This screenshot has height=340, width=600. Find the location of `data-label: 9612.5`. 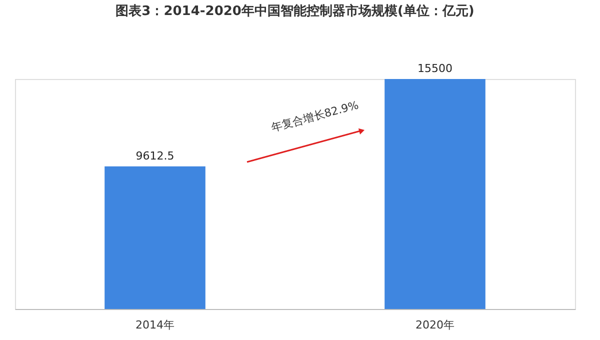

data-label: 9612.5 is located at coordinates (155, 155).